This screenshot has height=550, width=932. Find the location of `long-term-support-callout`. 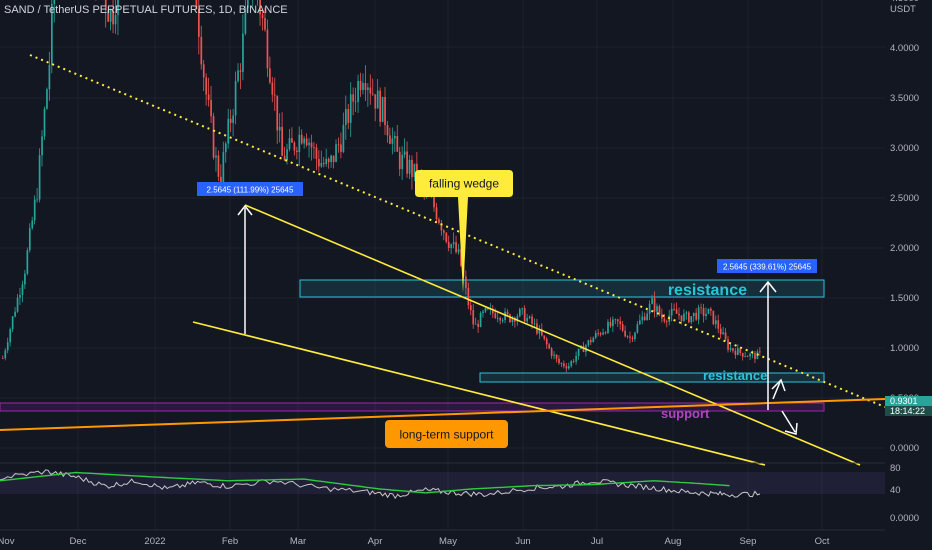

long-term-support-callout is located at coordinates (446, 434).